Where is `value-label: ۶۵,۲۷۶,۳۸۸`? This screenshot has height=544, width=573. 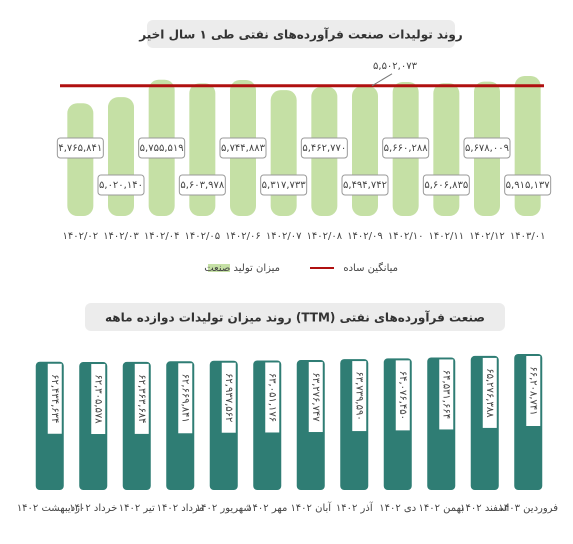 value-label: ۶۵,۲۷۶,۳۸۸ is located at coordinates (489, 393).